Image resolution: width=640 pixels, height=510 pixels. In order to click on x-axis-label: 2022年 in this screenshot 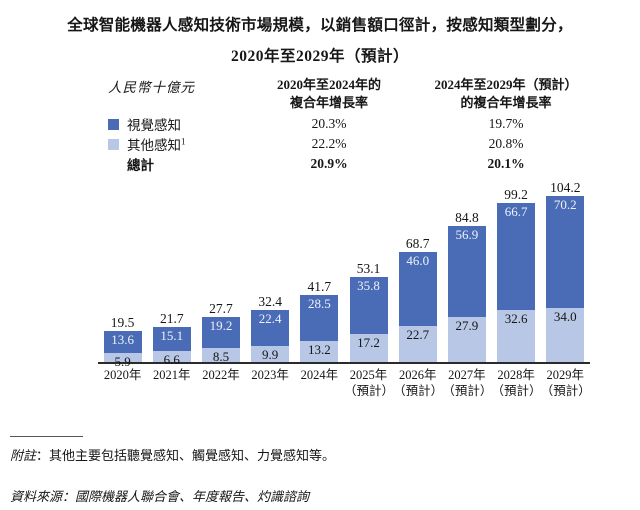, I will do `click(221, 375)`.